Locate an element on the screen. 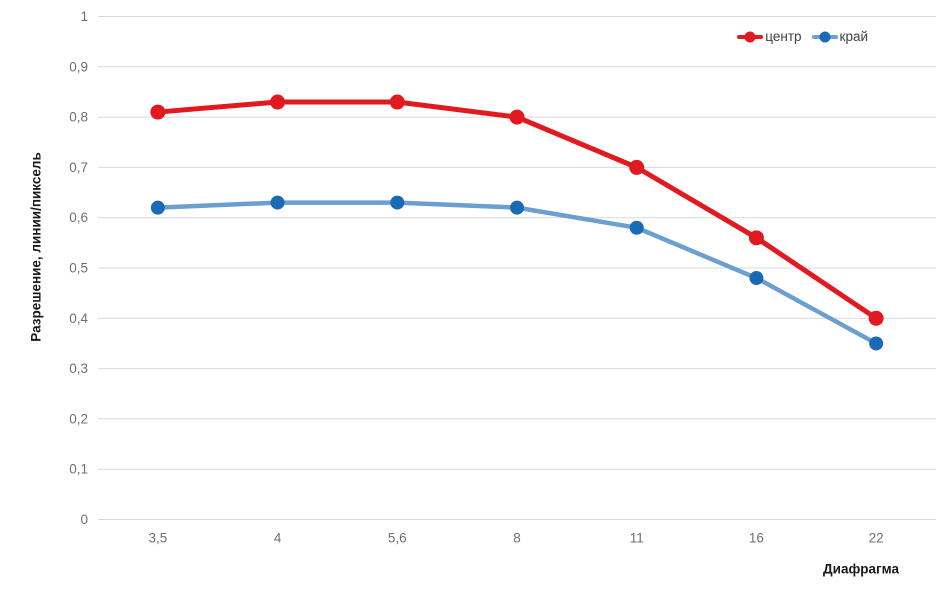 The width and height of the screenshot is (944, 600). x-tick-label: 22 is located at coordinates (876, 538).